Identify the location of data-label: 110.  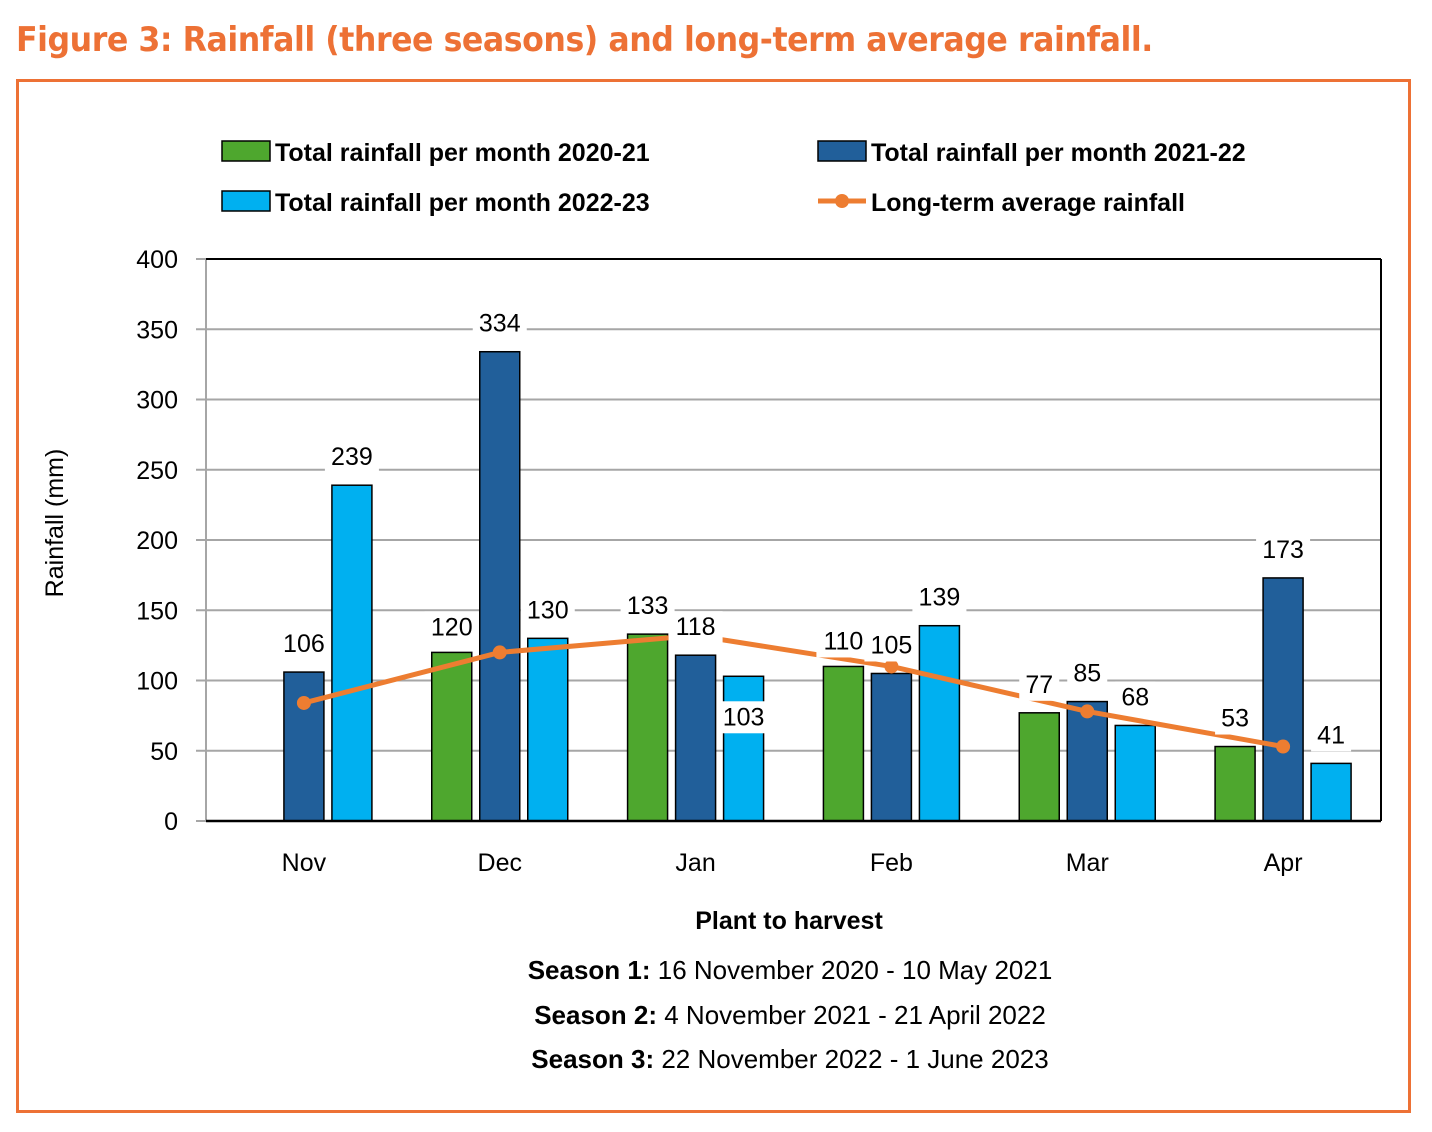
(843, 641).